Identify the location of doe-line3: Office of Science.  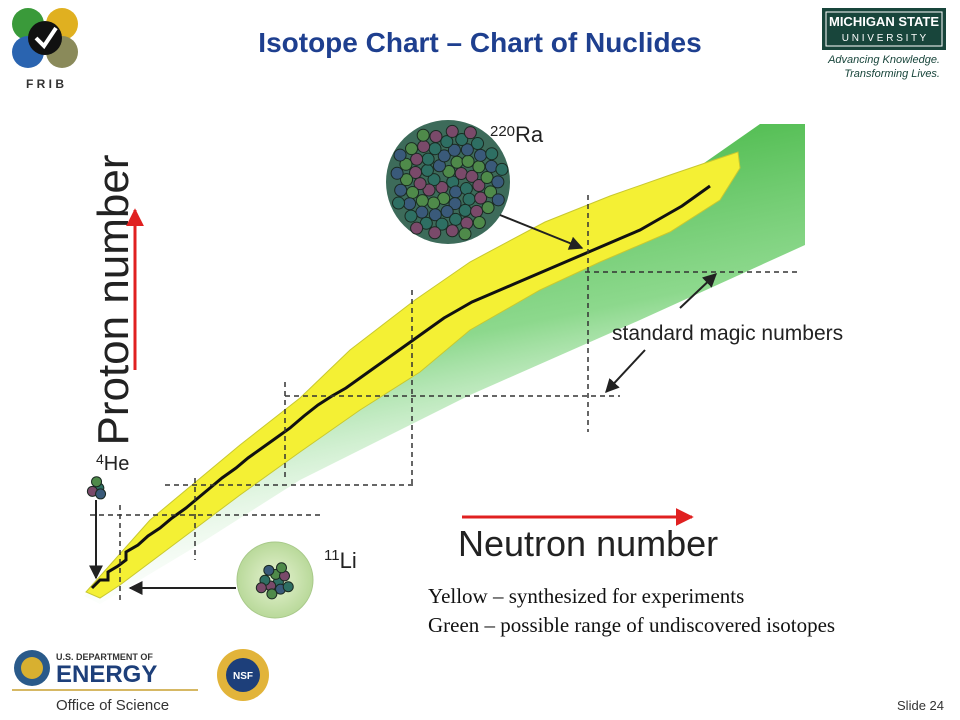
(112, 705).